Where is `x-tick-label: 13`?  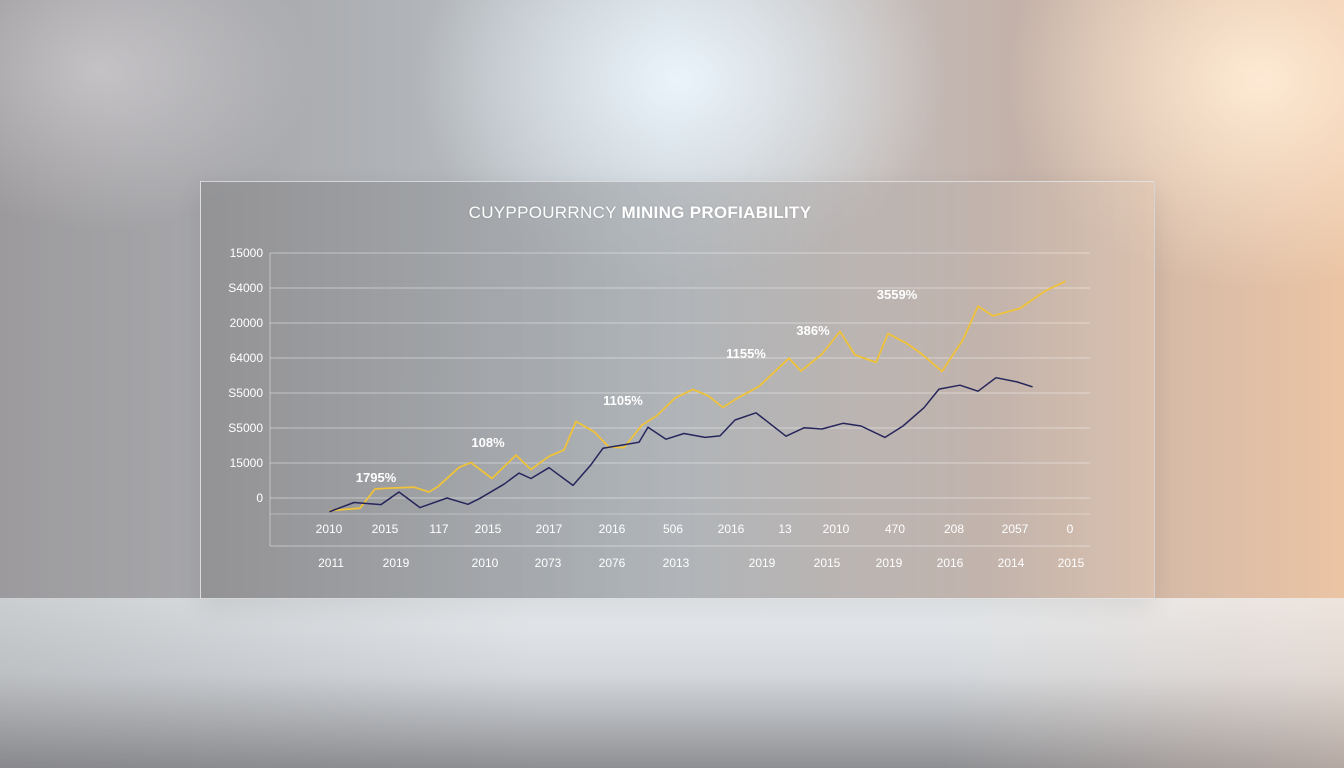
x-tick-label: 13 is located at coordinates (785, 529).